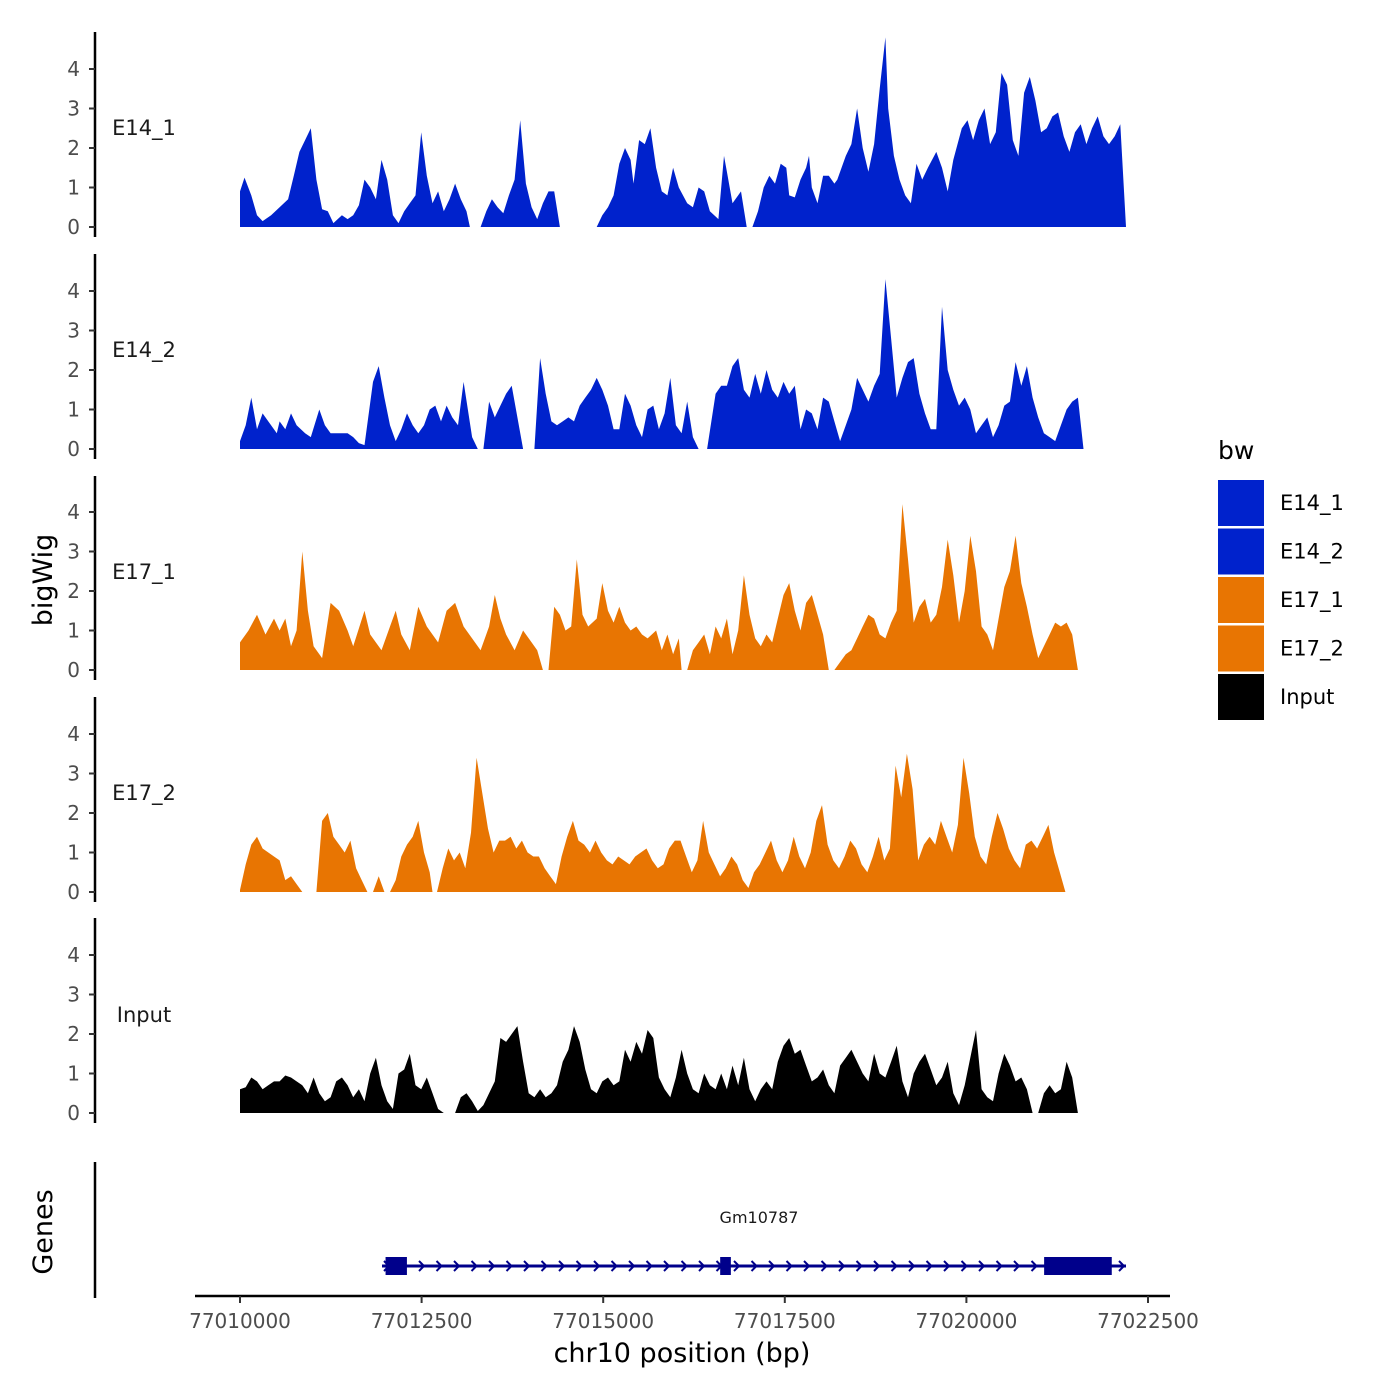  I want to click on legend: bw E14_1 E14_2 E17_1 E17_2 Input, so click(1281, 578).